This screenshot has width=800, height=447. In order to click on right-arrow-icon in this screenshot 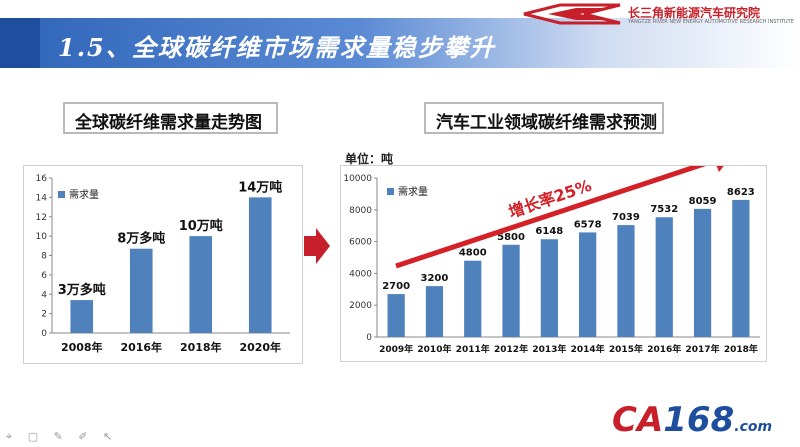, I will do `click(317, 246)`.